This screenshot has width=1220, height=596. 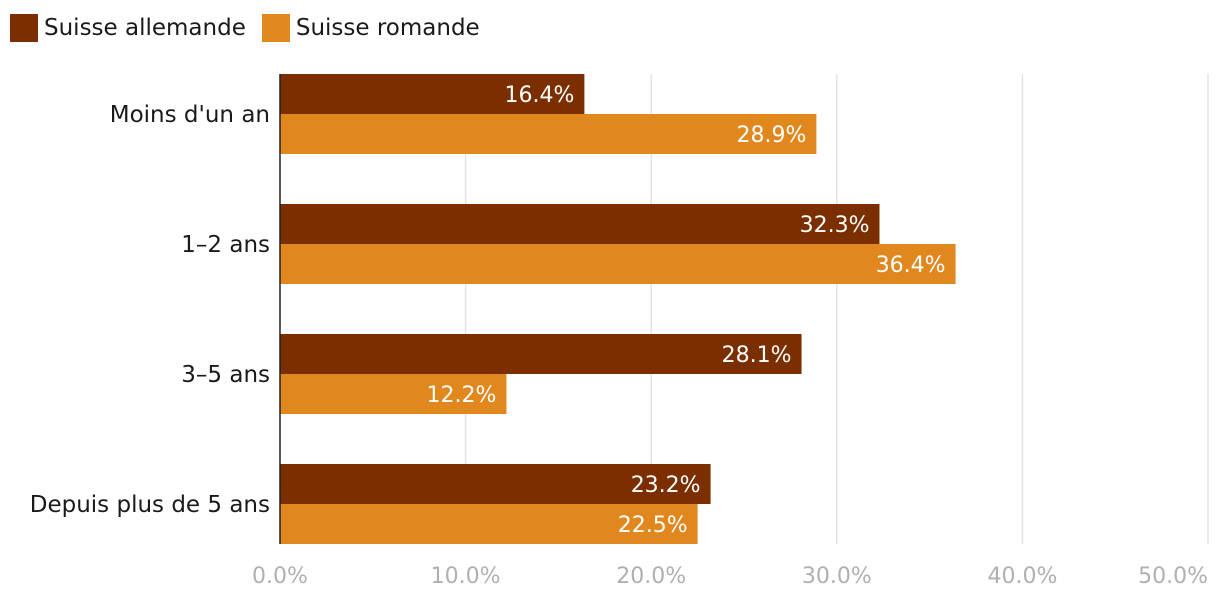 What do you see at coordinates (225, 245) in the screenshot?
I see `category-label: 1–2 ans` at bounding box center [225, 245].